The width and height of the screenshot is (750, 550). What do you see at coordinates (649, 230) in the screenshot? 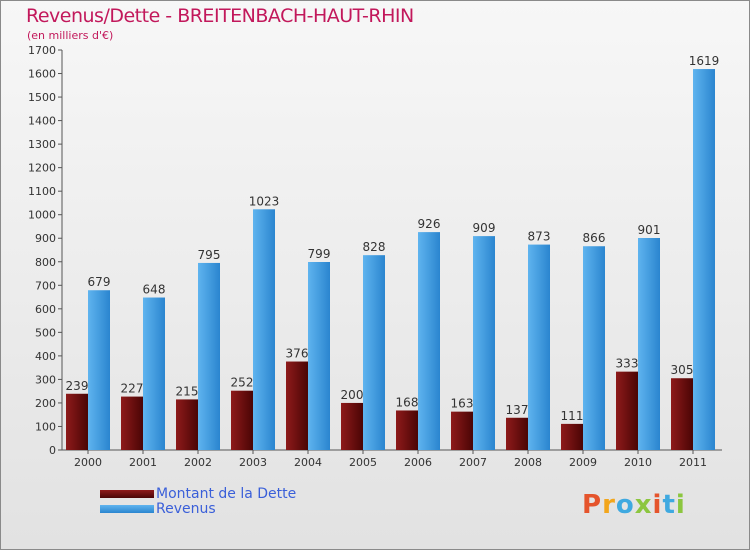
I see `data-label-revenus: 901` at bounding box center [649, 230].